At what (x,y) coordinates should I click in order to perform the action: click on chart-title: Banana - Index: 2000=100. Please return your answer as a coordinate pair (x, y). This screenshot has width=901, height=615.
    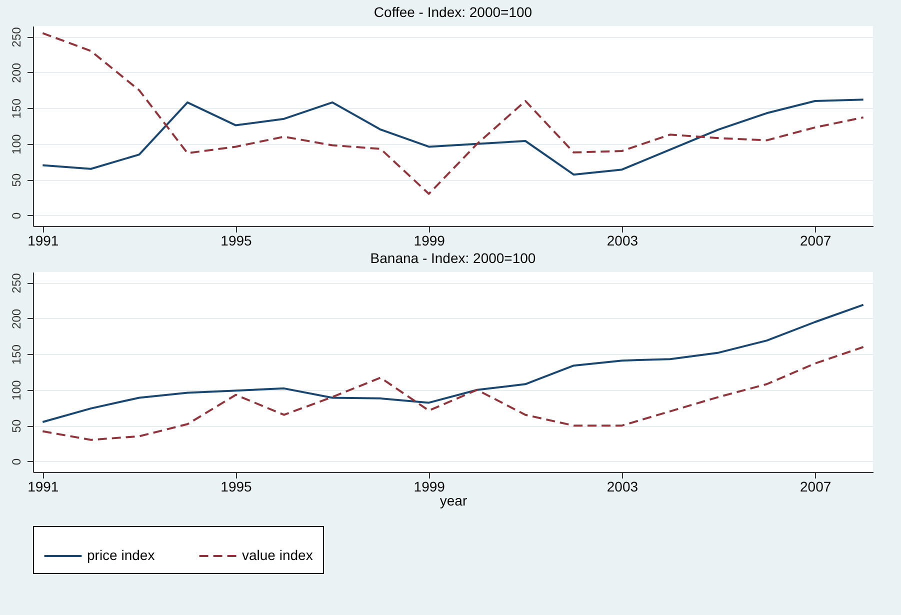
    Looking at the image, I should click on (453, 258).